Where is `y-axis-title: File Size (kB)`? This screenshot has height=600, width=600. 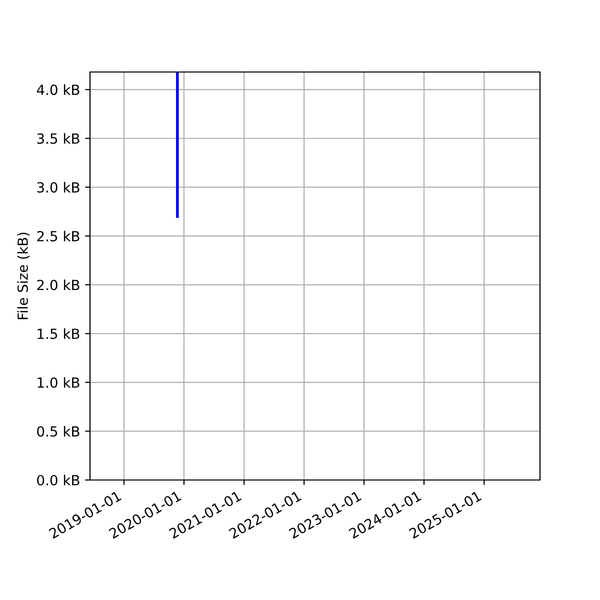
y-axis-title: File Size (kB) is located at coordinates (23, 276).